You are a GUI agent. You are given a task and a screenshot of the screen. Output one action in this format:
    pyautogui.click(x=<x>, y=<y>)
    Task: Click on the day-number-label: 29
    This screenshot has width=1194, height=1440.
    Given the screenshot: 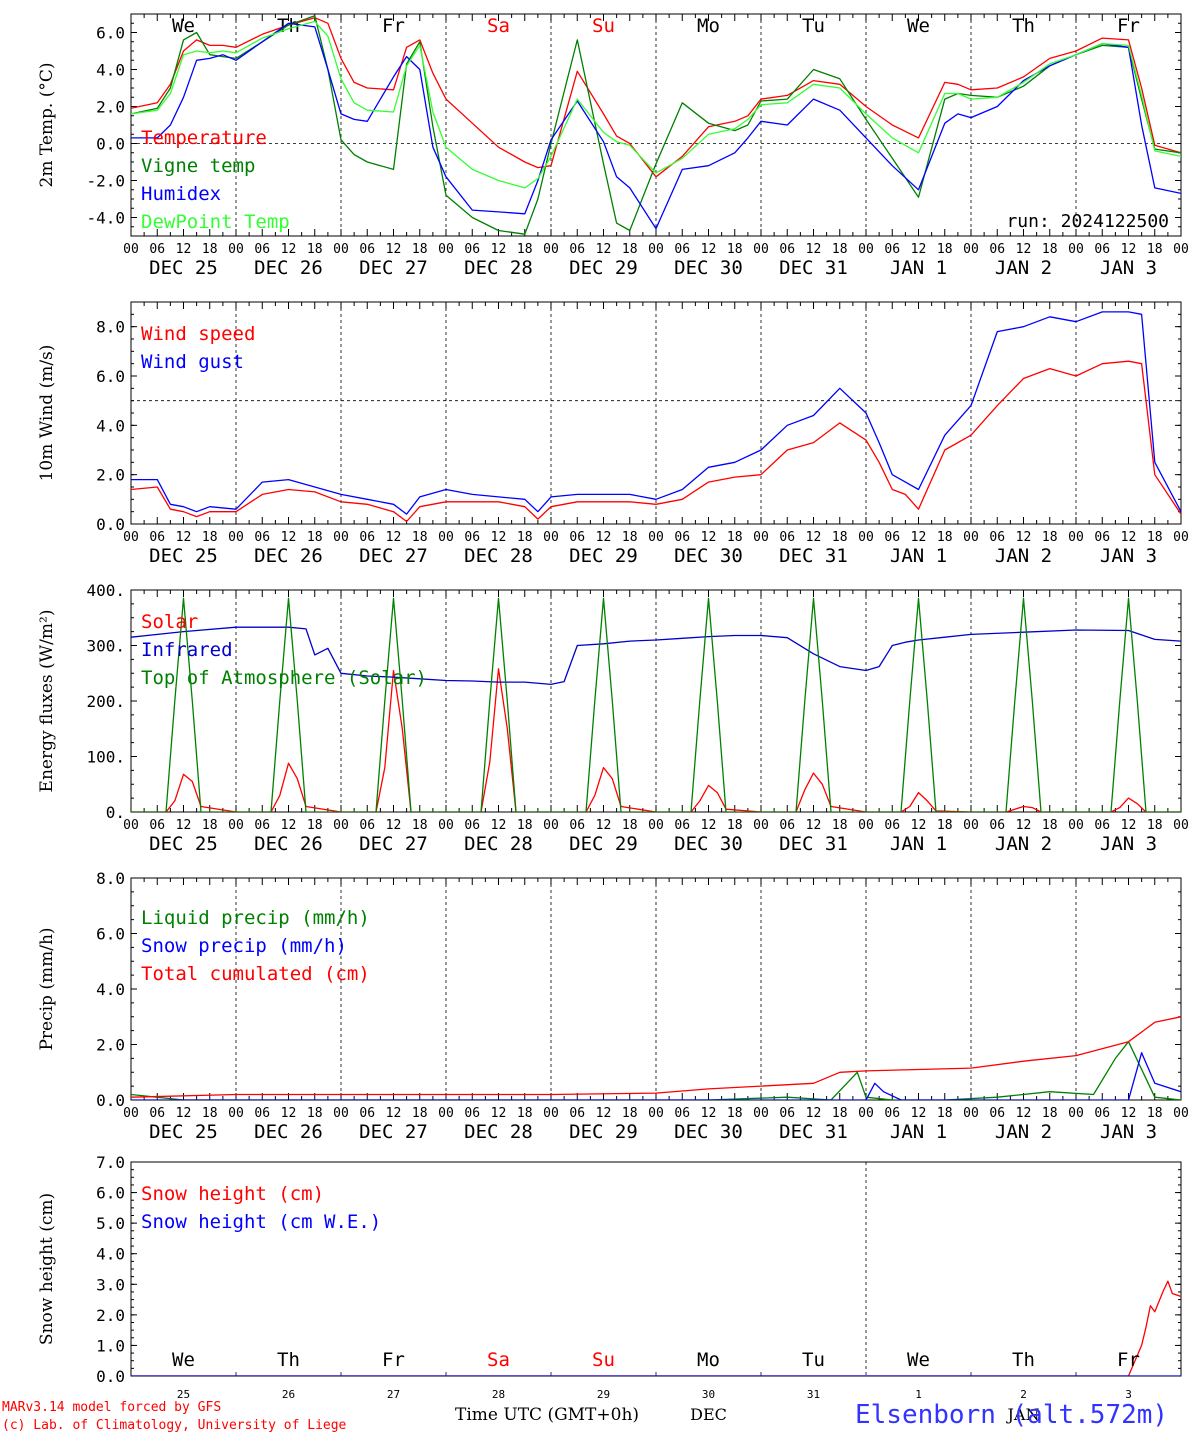 What is the action you would take?
    pyautogui.click(x=603, y=1394)
    